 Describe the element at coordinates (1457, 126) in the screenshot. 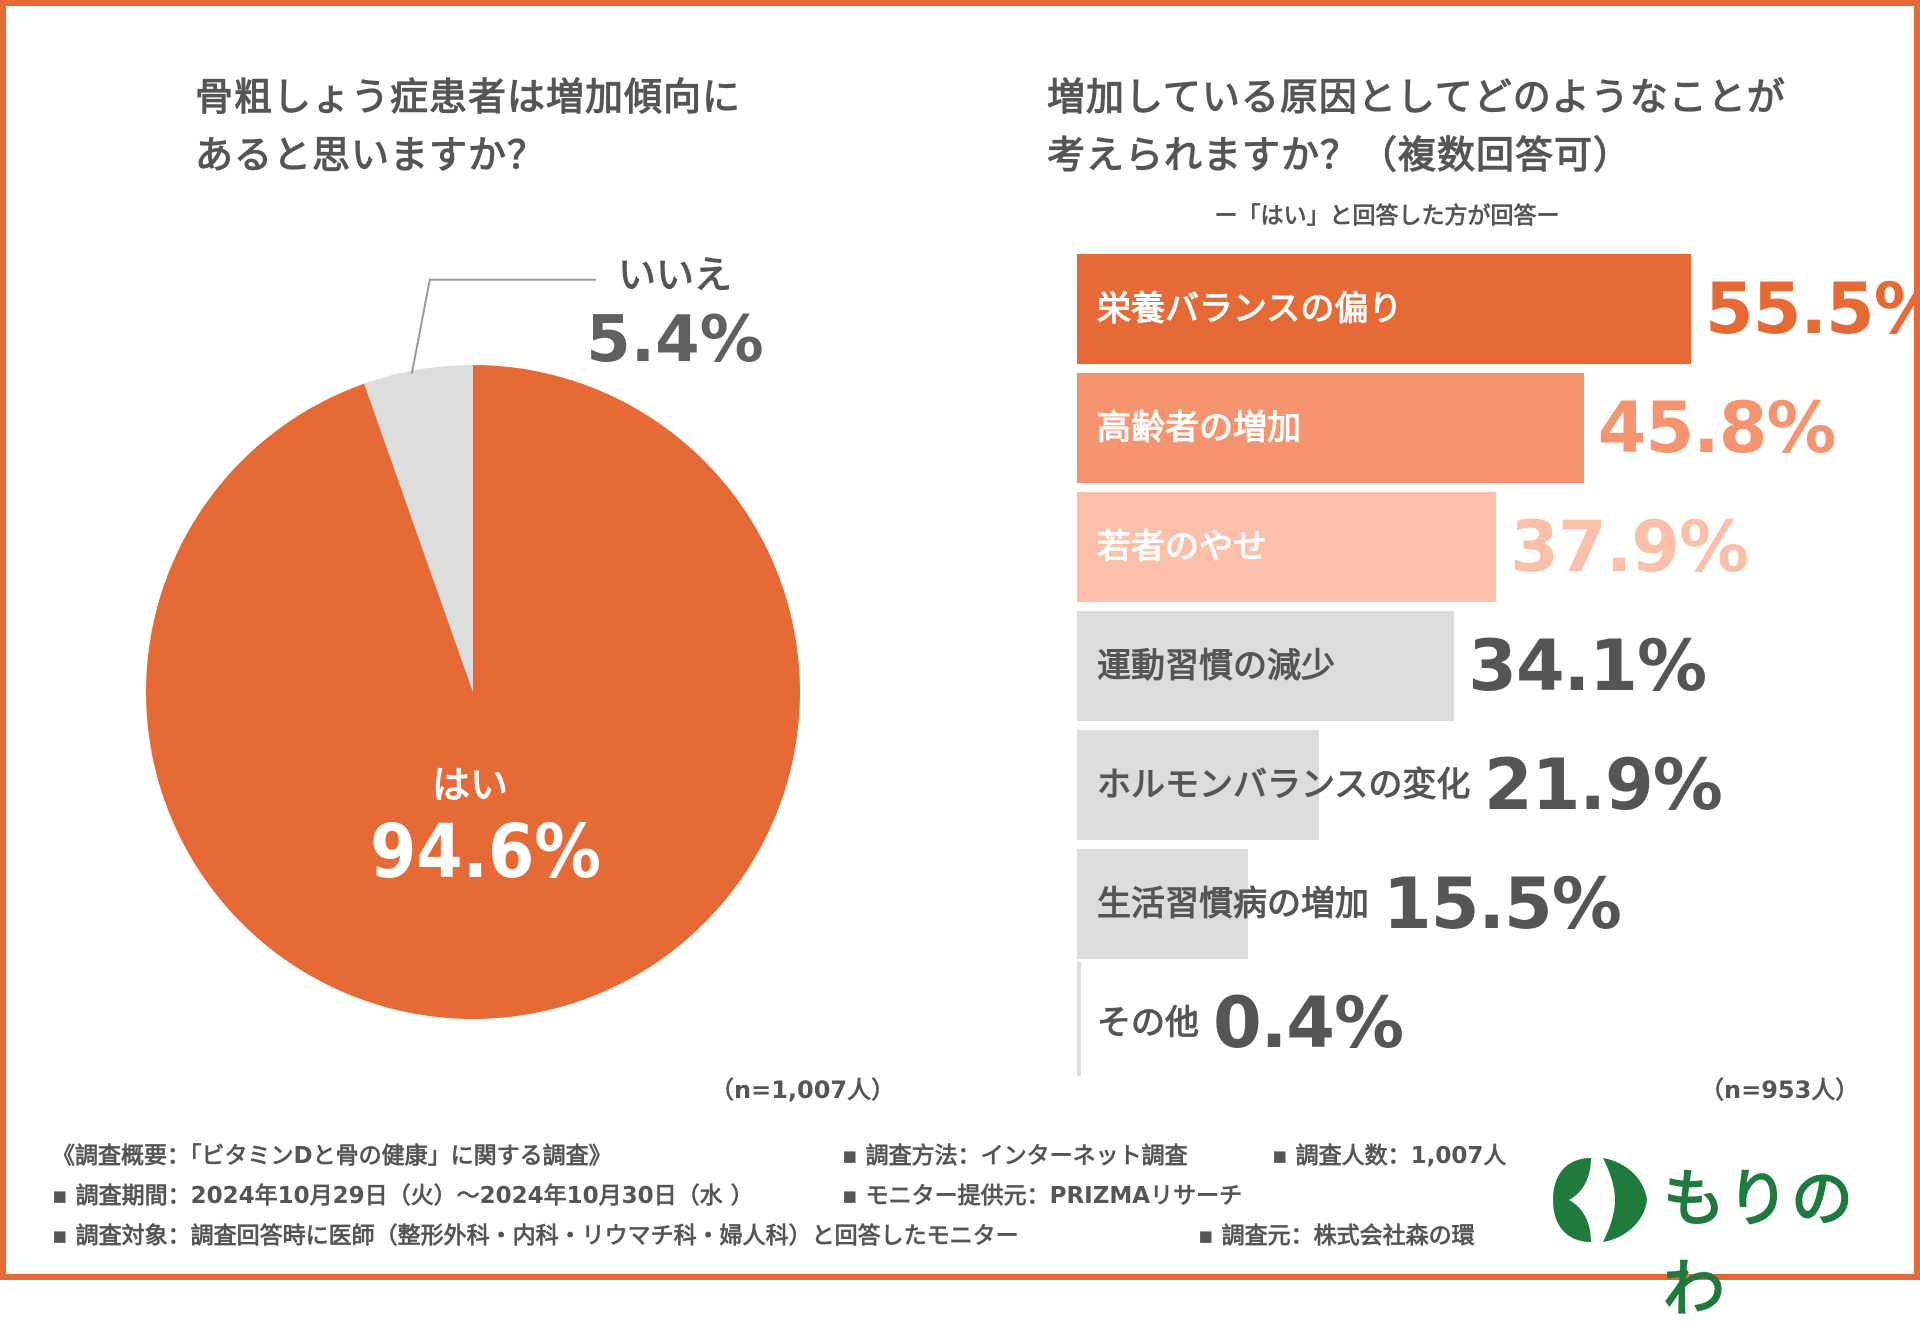

I see `bar-chart-title: 増加している原因としてどのようなことが 考えられますか？（複数回答可）` at that location.